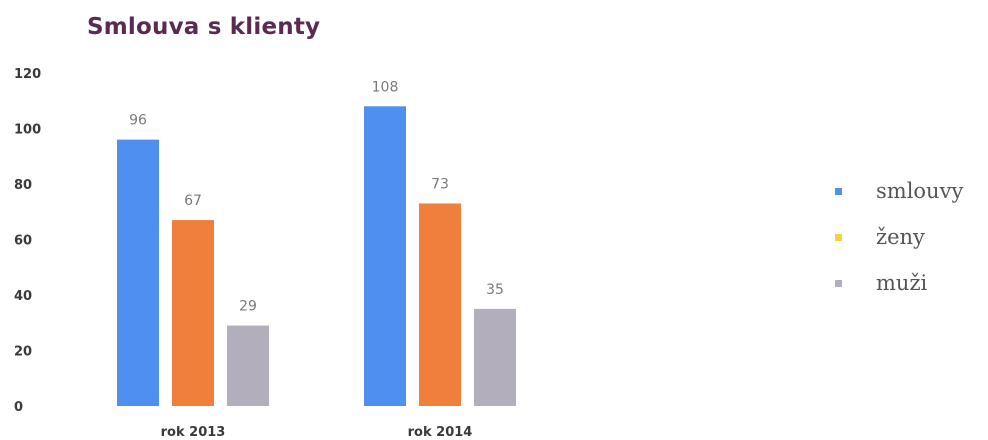  What do you see at coordinates (23, 352) in the screenshot?
I see `y-tick-label: 20` at bounding box center [23, 352].